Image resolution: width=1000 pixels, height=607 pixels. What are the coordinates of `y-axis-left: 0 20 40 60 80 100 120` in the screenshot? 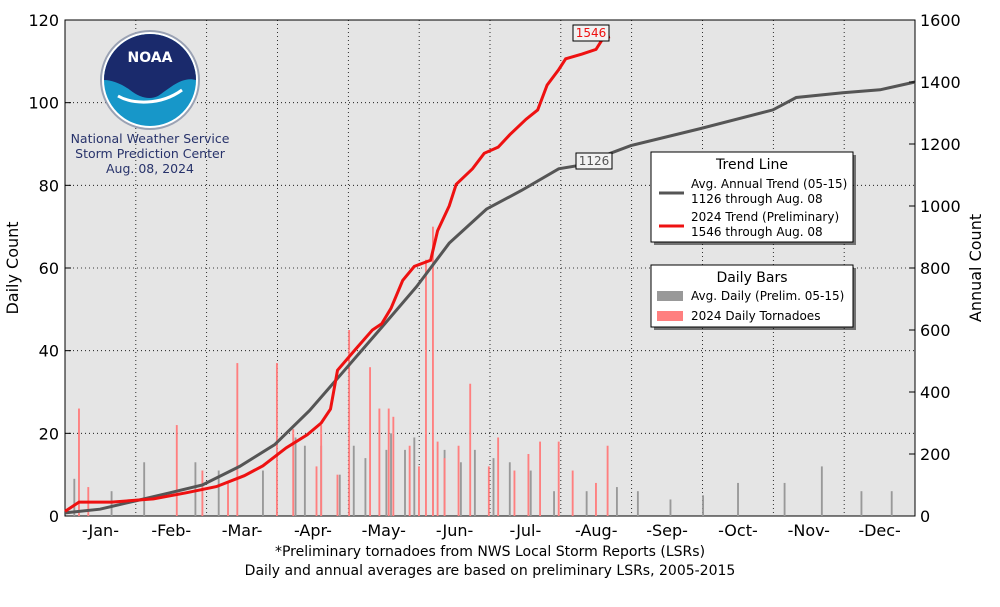 It's located at (49, 268).